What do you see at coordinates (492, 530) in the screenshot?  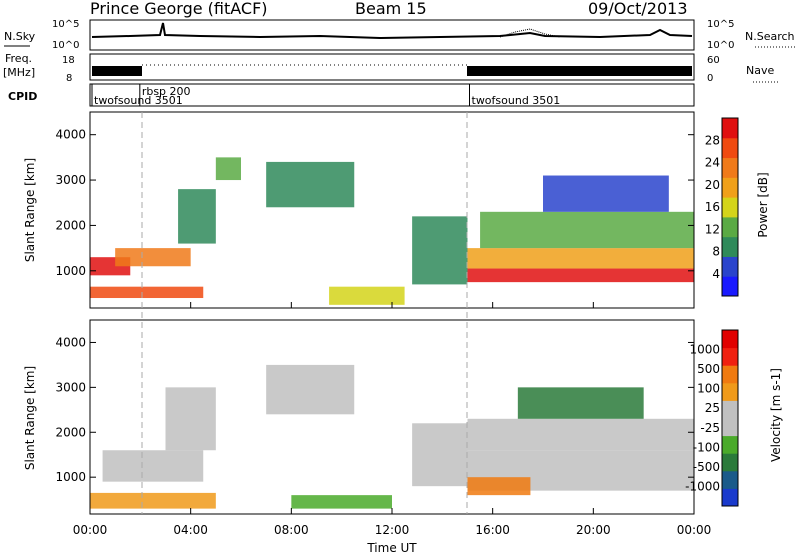 I see `x-tick-label: 16:00` at bounding box center [492, 530].